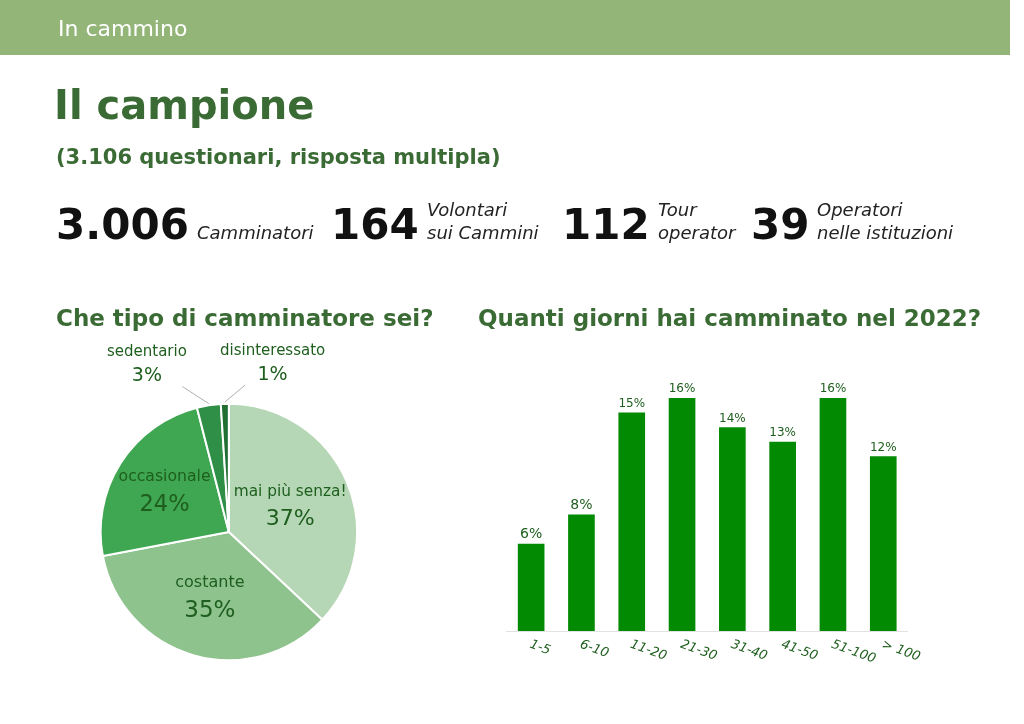  What do you see at coordinates (730, 318) in the screenshot?
I see `chart-title: Quanti giorni hai camminato nel 2022?` at bounding box center [730, 318].